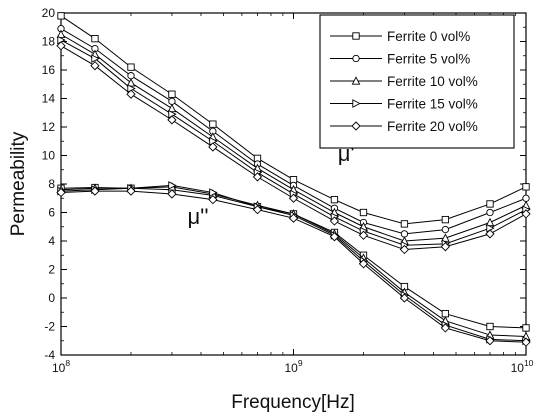 Image resolution: width=535 pixels, height=417 pixels. I want to click on y-tick-label: -2, so click(49, 327).